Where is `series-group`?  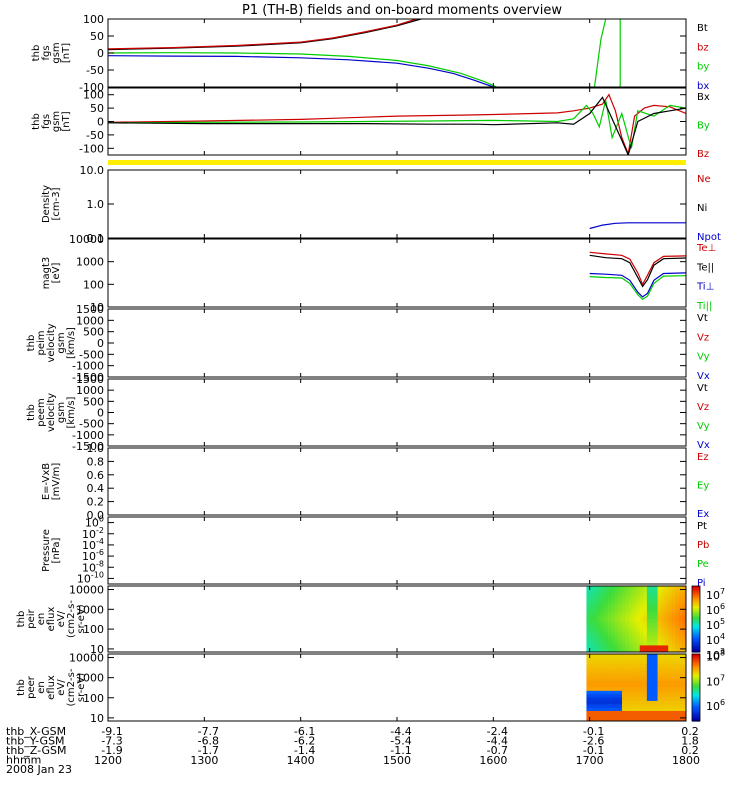
series-group is located at coordinates (364, 53).